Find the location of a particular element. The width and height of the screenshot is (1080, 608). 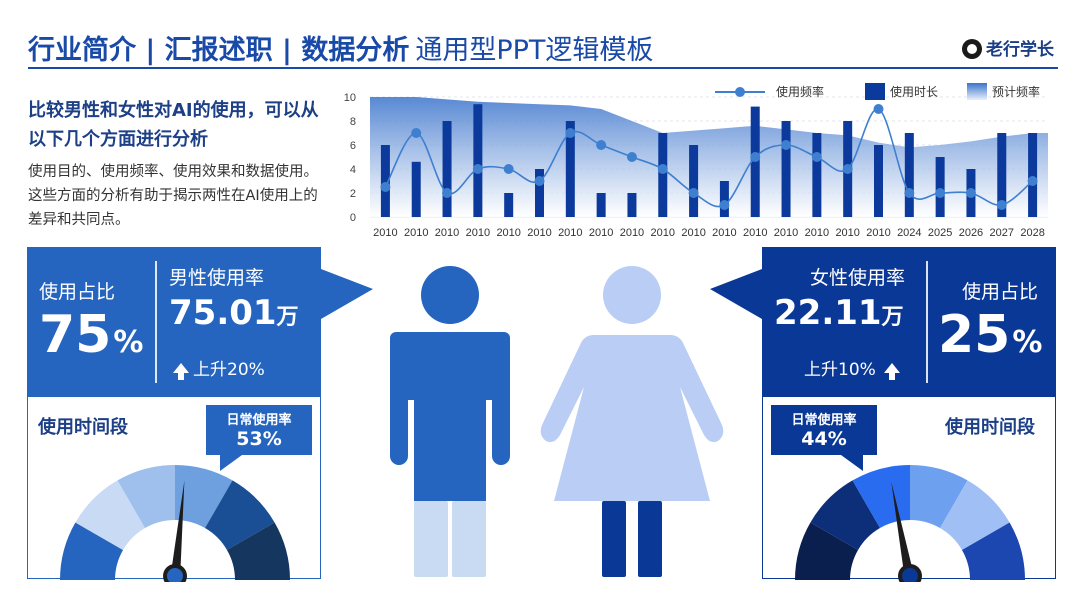

female-rate-number: 22.11 is located at coordinates (828, 313).